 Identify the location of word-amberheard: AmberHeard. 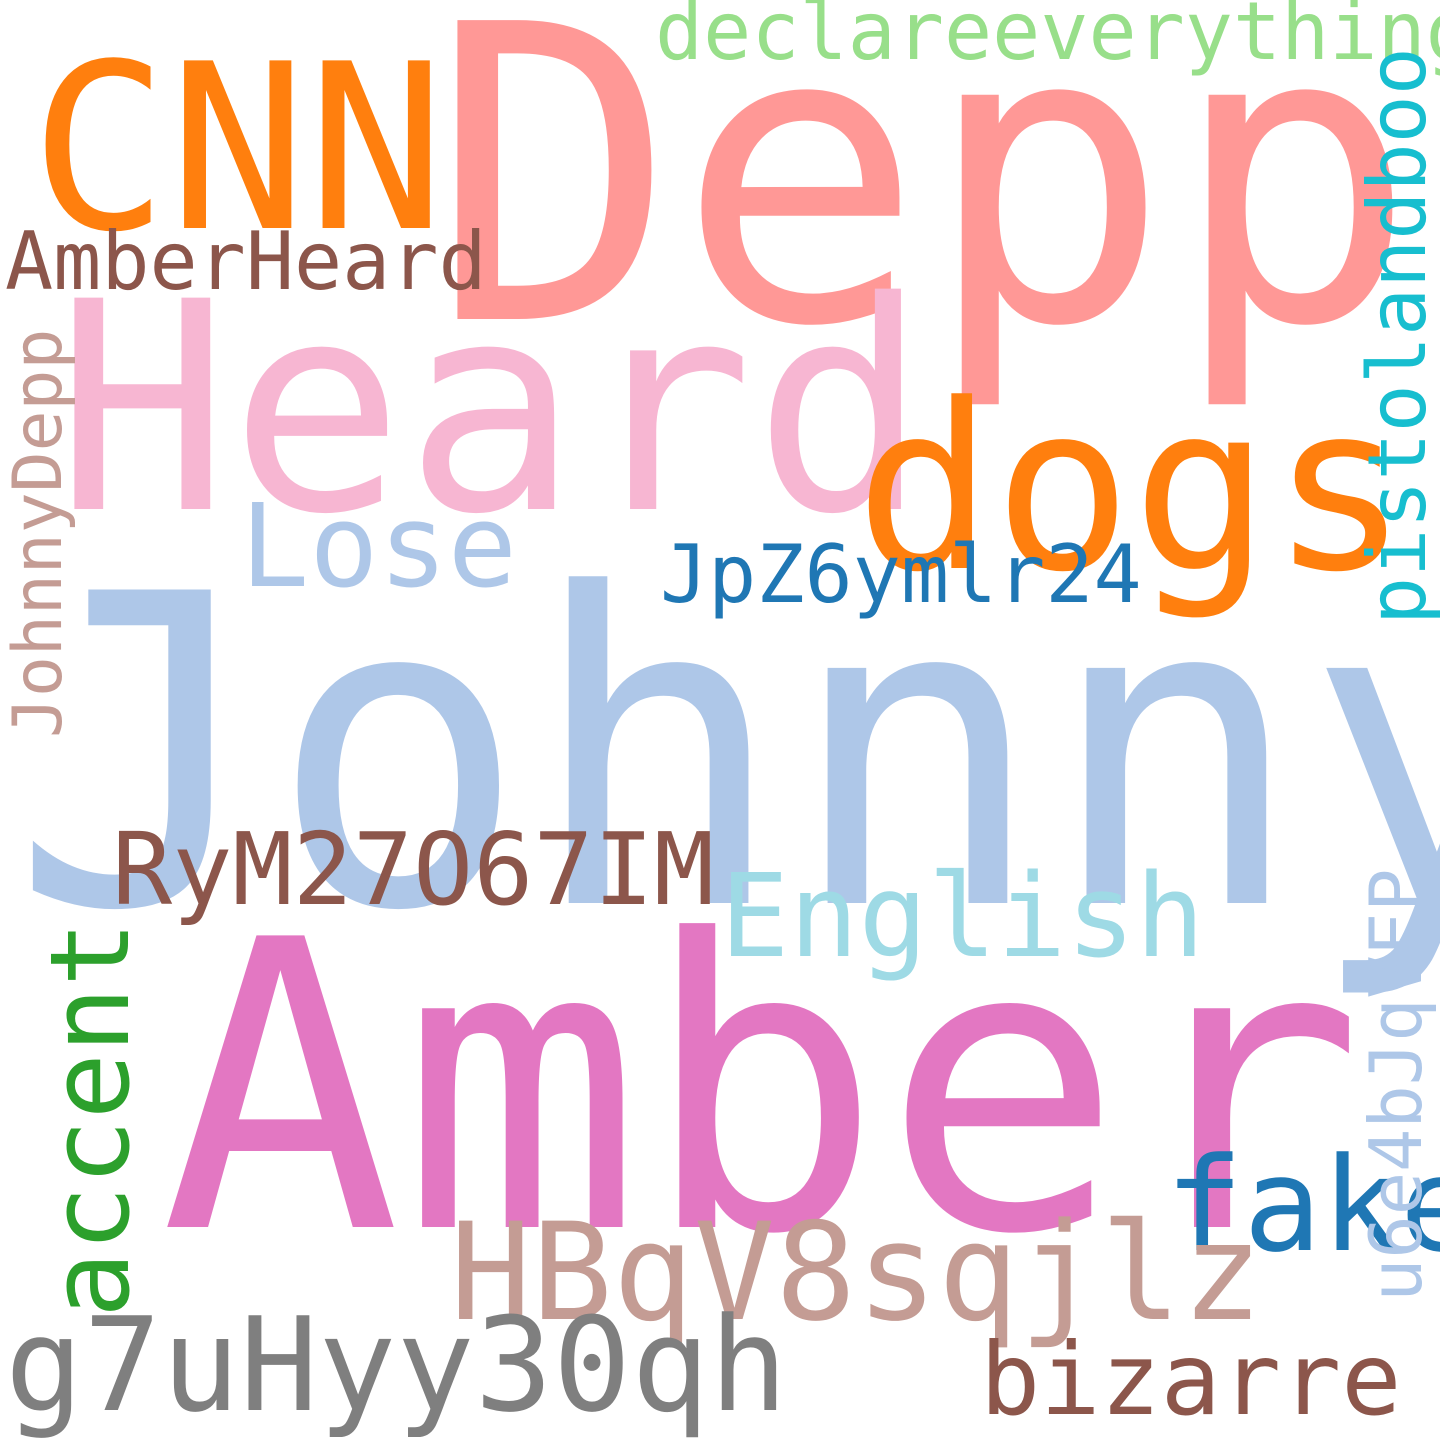
(246, 261).